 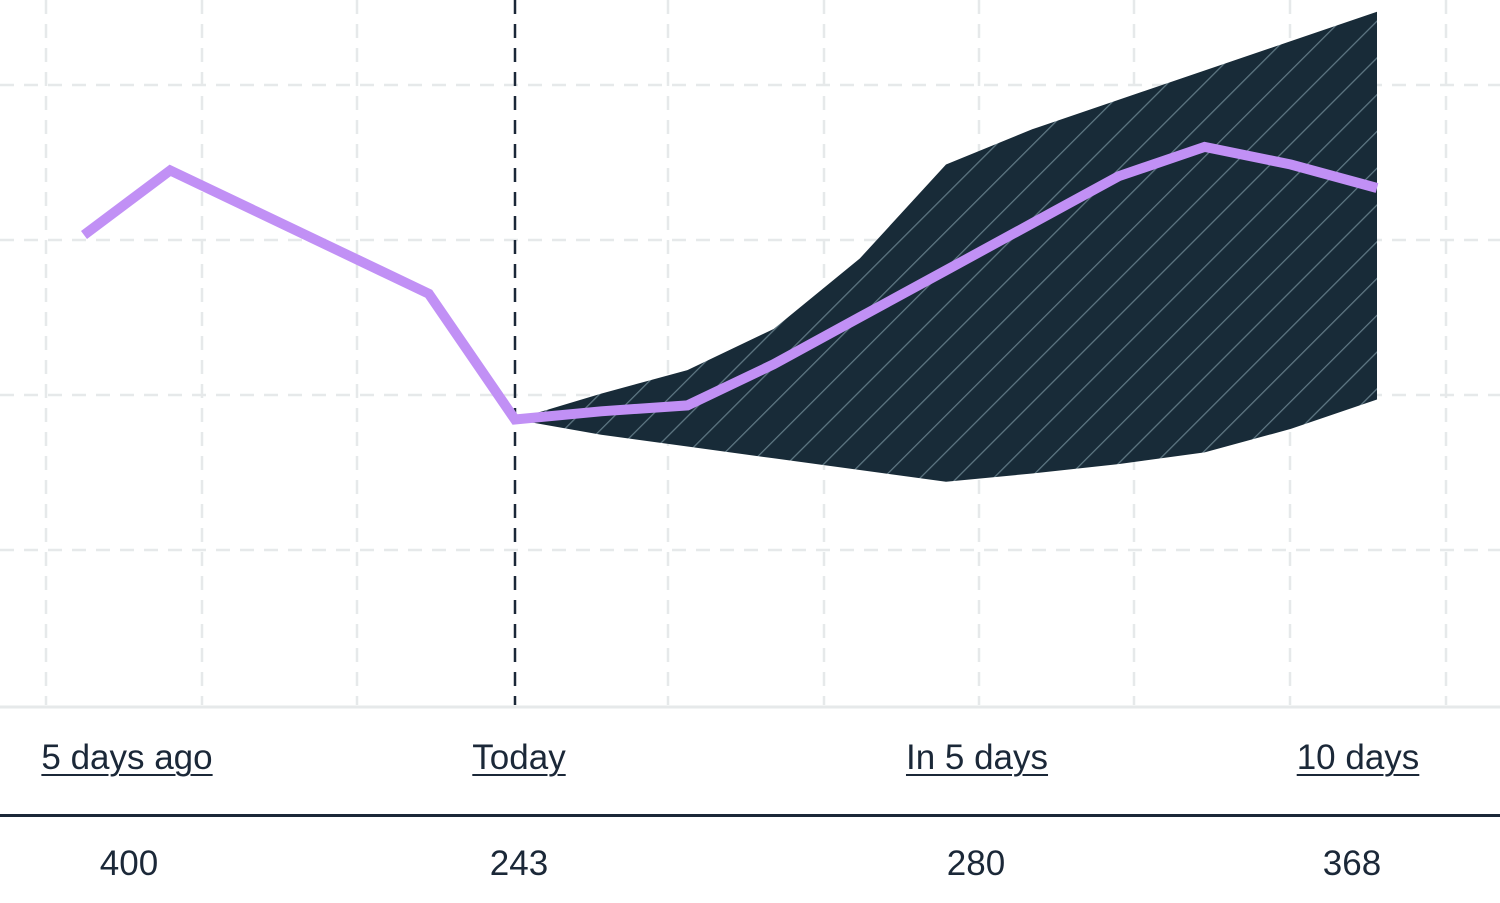 I want to click on value-in-5-days: 280, so click(x=976, y=863).